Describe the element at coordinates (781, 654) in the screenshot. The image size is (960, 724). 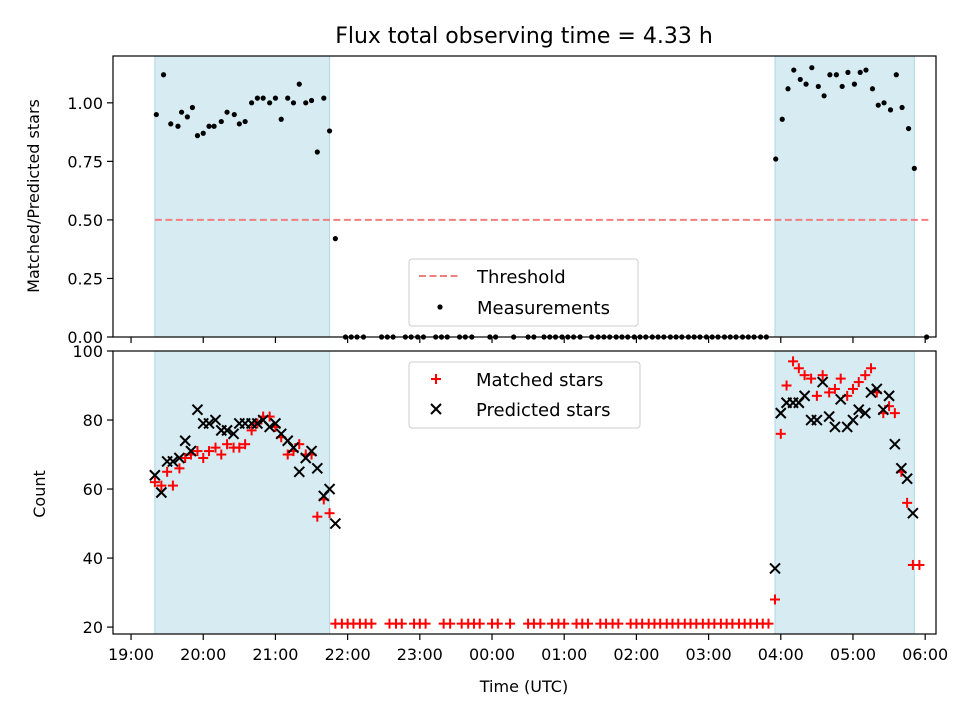
I see `x-tick-label: 04:00` at that location.